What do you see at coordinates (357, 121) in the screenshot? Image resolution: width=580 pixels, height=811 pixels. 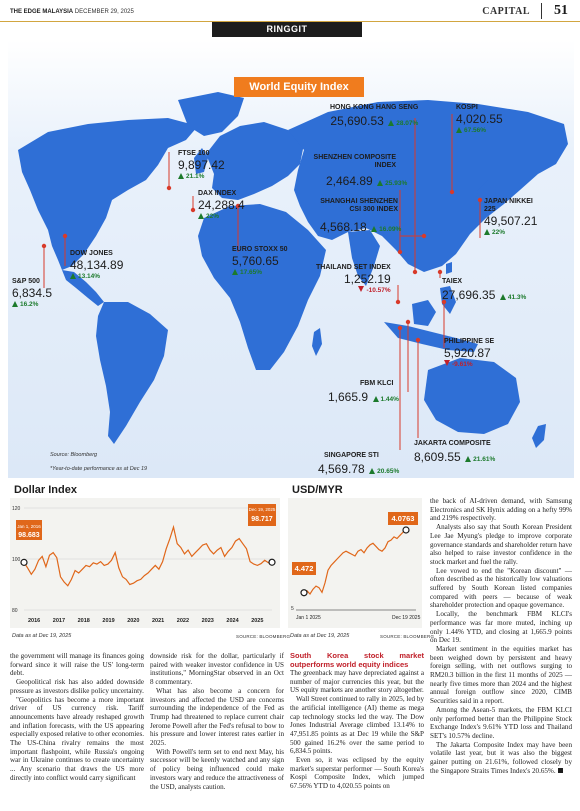 I see `market-value: 25,690.53` at bounding box center [357, 121].